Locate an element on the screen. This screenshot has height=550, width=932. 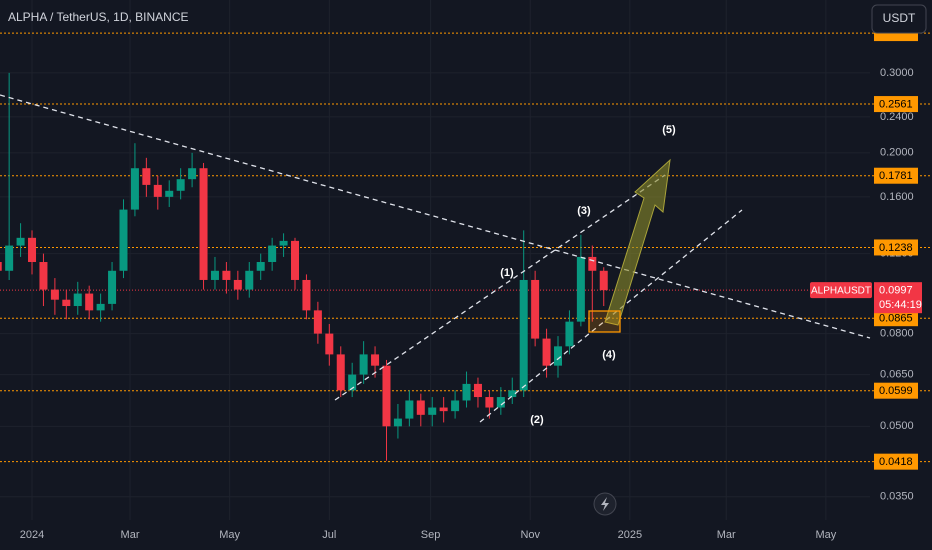
lightning-icon is located at coordinates (605, 504).